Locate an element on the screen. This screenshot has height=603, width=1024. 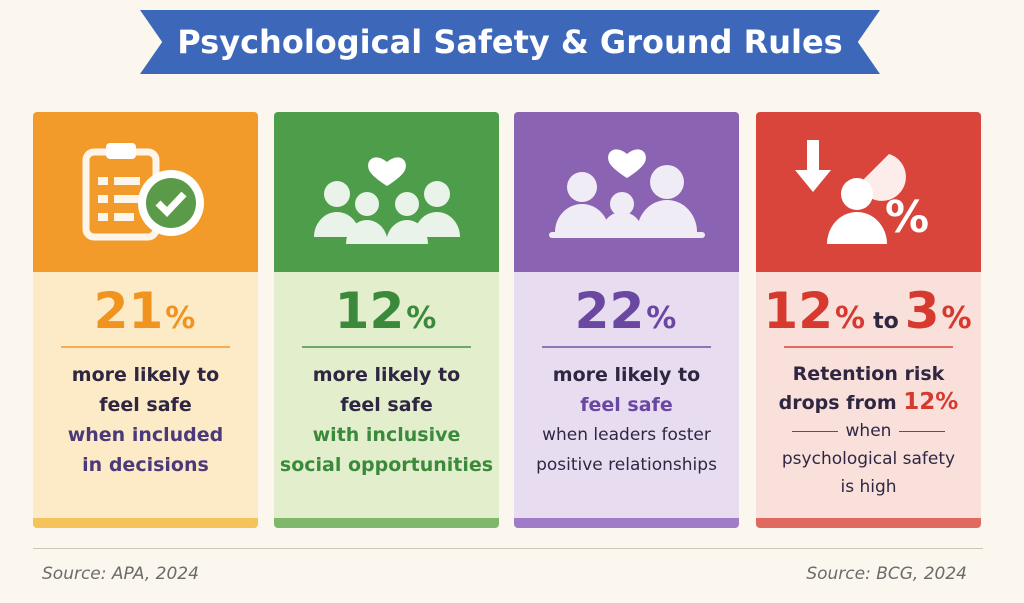
desc: when is located at coordinates (868, 431).